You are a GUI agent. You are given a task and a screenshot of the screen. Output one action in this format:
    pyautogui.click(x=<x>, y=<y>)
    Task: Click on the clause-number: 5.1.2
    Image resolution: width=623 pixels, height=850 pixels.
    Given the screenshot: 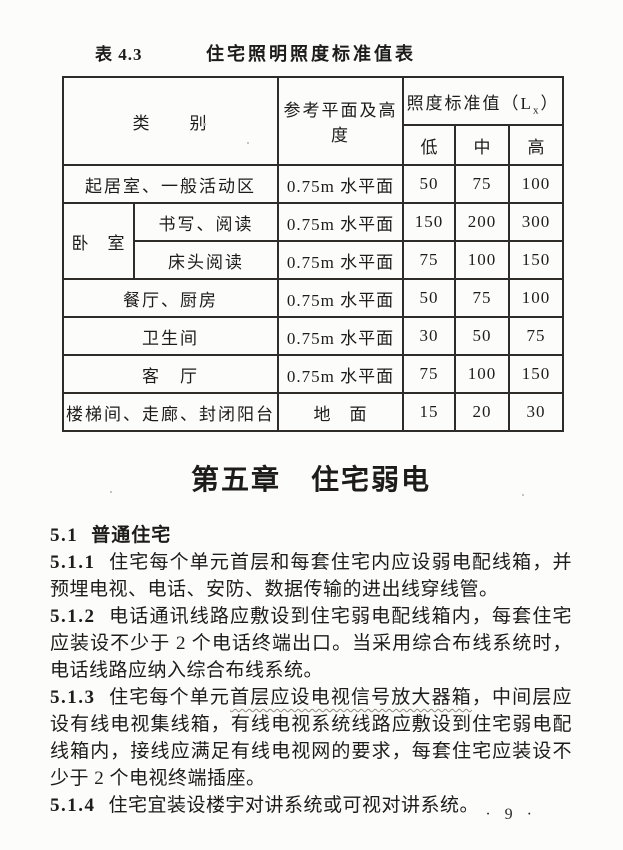 What is the action you would take?
    pyautogui.click(x=73, y=616)
    